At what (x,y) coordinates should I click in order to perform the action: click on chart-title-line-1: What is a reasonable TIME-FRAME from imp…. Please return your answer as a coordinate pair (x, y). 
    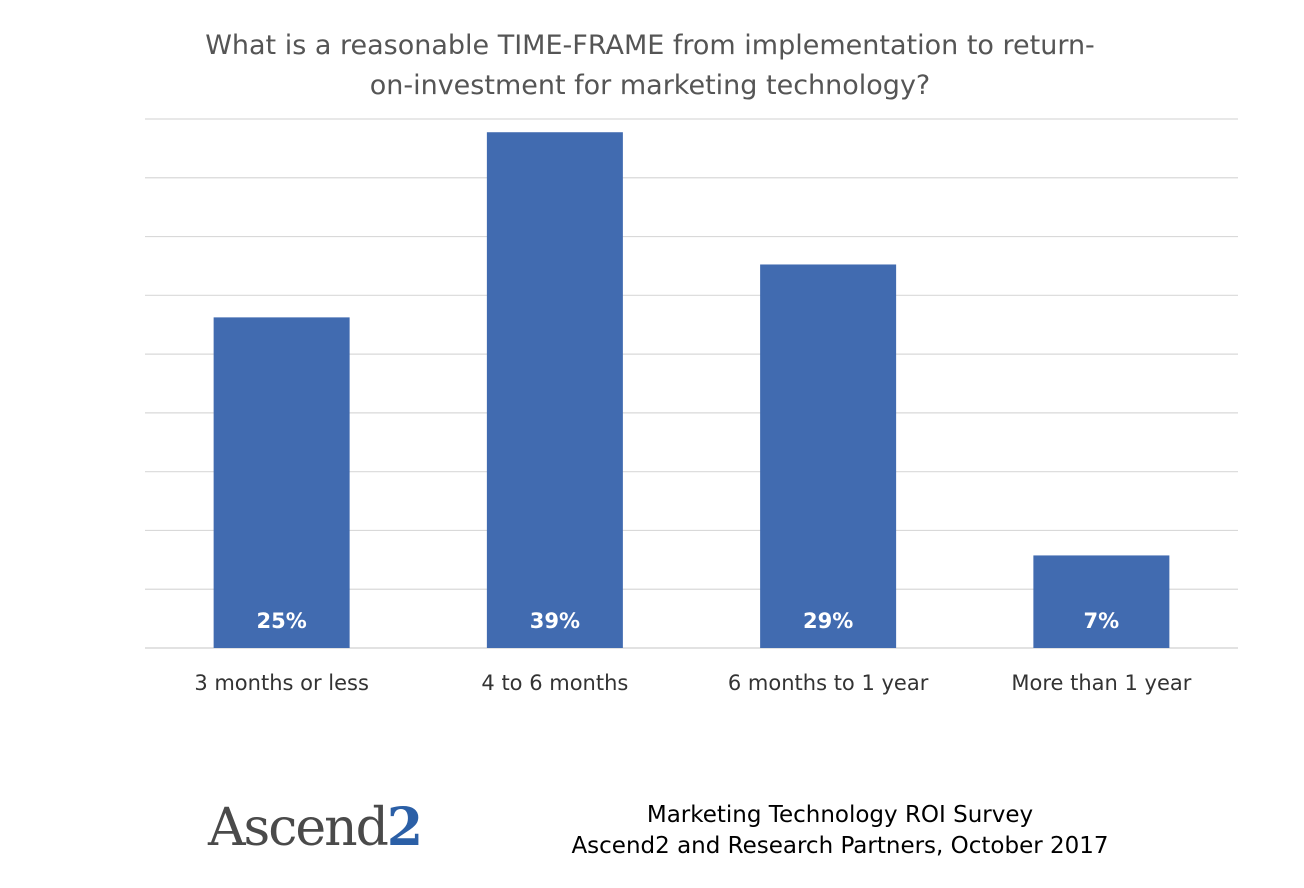
    Looking at the image, I should click on (650, 45).